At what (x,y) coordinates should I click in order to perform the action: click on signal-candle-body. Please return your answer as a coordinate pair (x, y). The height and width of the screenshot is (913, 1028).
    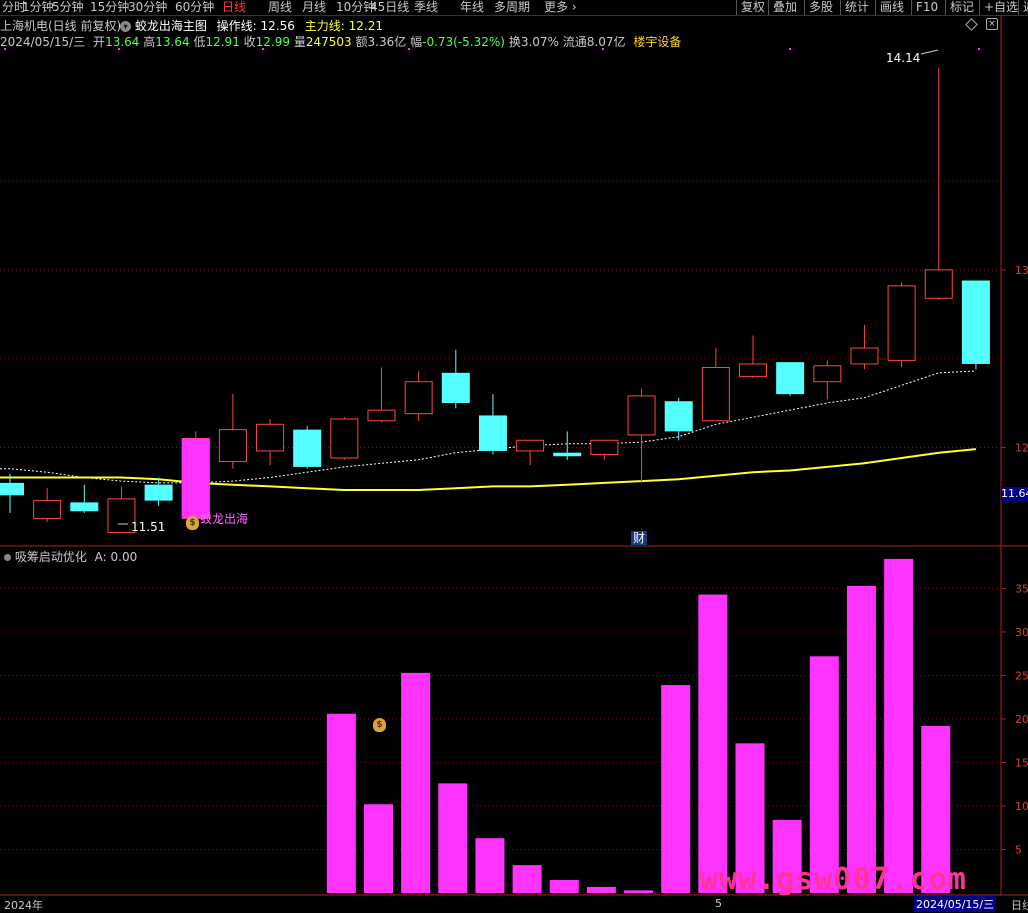
    Looking at the image, I should click on (195, 478).